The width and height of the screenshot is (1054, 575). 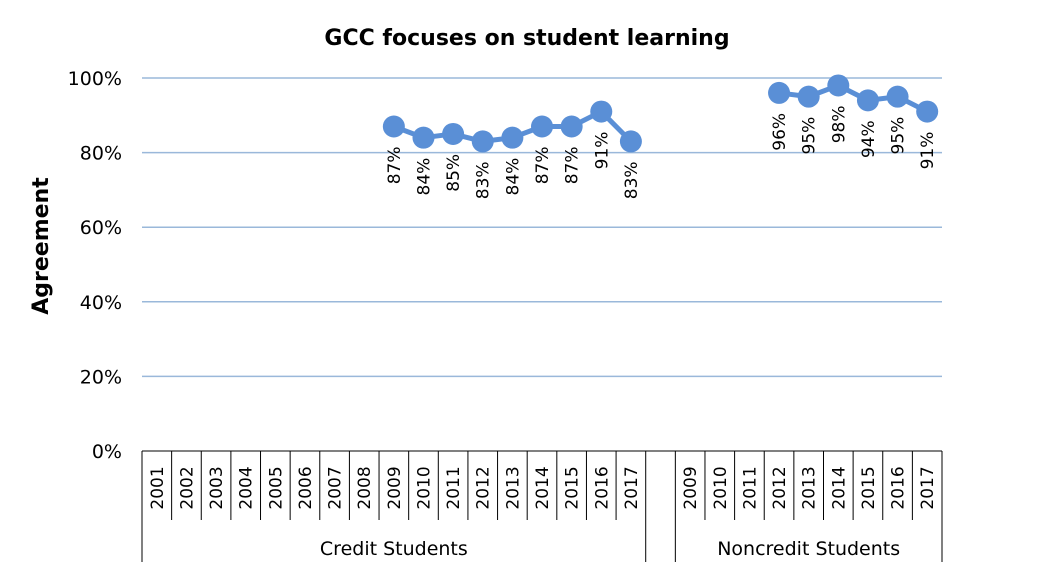 I want to click on data-label: 94%, so click(x=869, y=139).